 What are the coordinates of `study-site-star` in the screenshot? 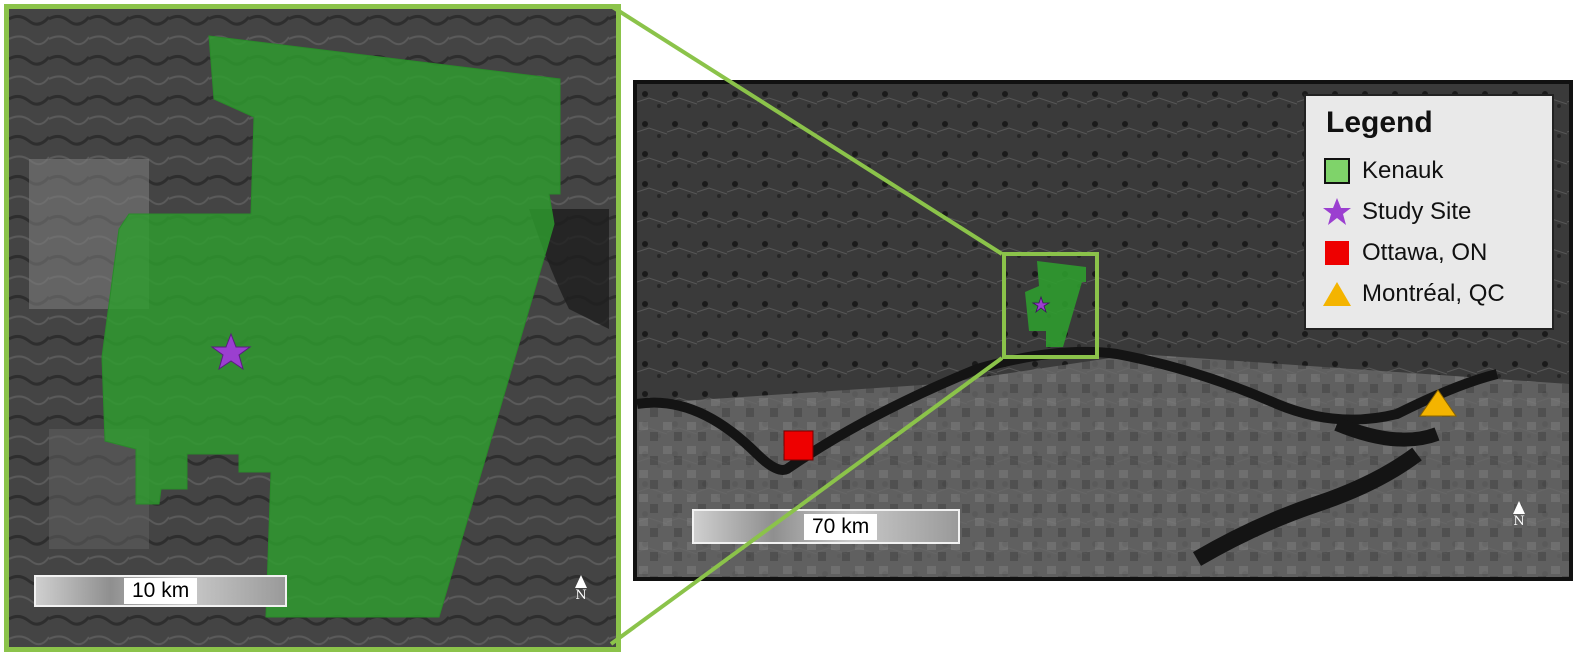 It's located at (231, 351).